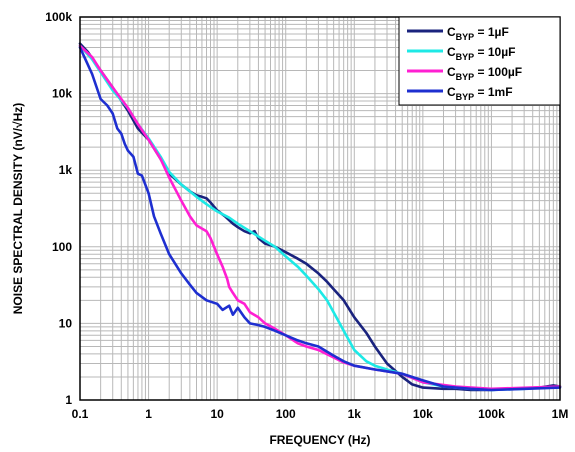 Image resolution: width=575 pixels, height=452 pixels. Describe the element at coordinates (217, 414) in the screenshot. I see `x-tick-label: 10` at that location.